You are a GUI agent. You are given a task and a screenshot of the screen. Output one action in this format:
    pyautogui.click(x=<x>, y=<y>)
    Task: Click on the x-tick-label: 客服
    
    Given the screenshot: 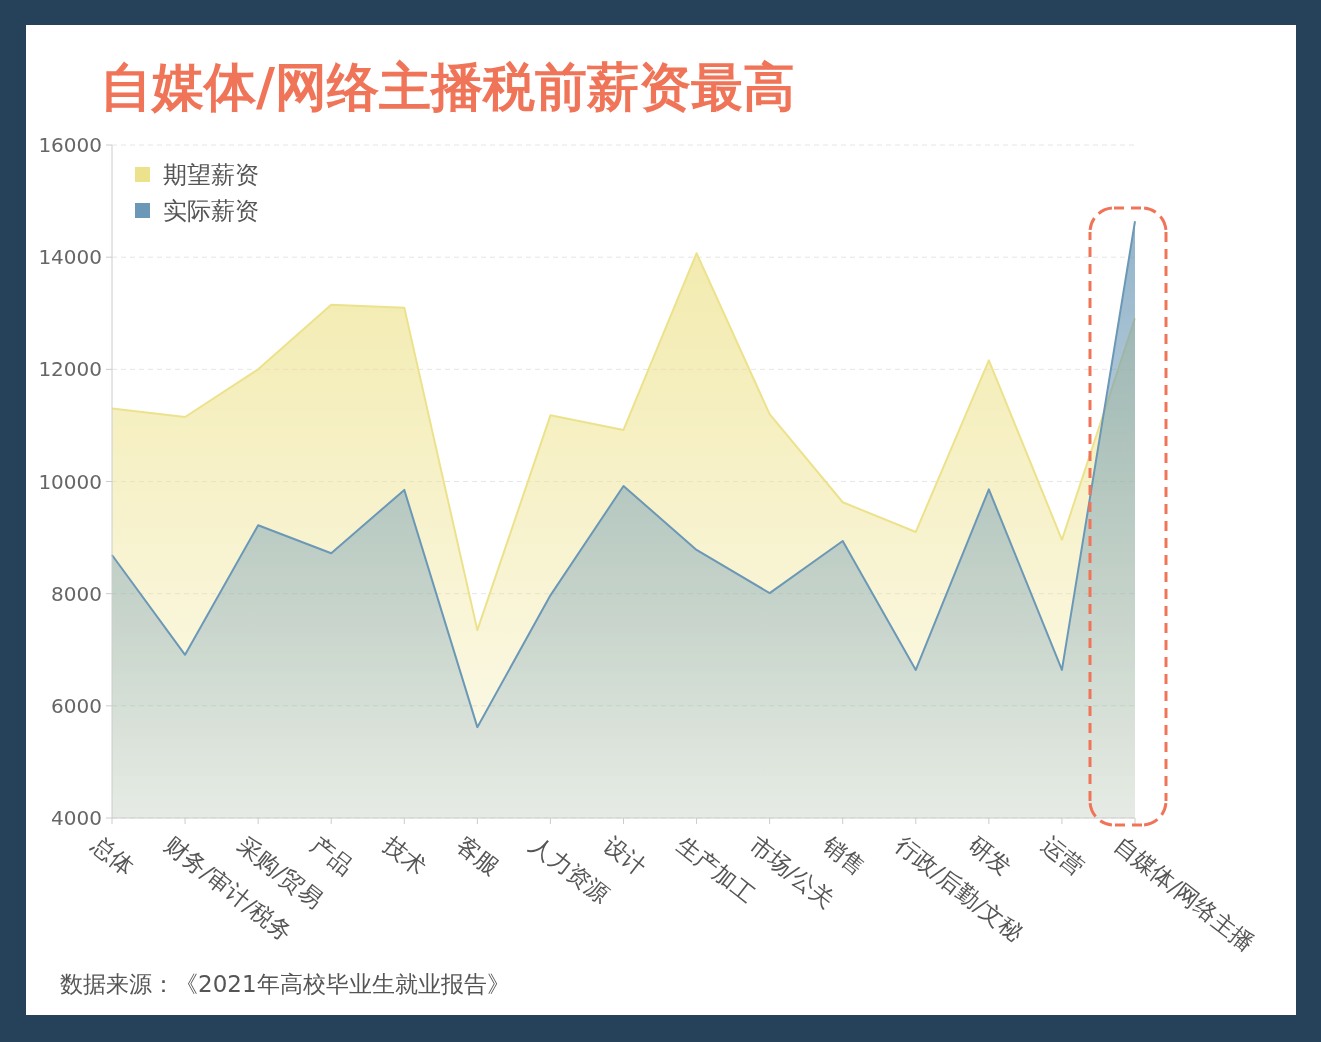 What is the action you would take?
    pyautogui.click(x=478, y=856)
    